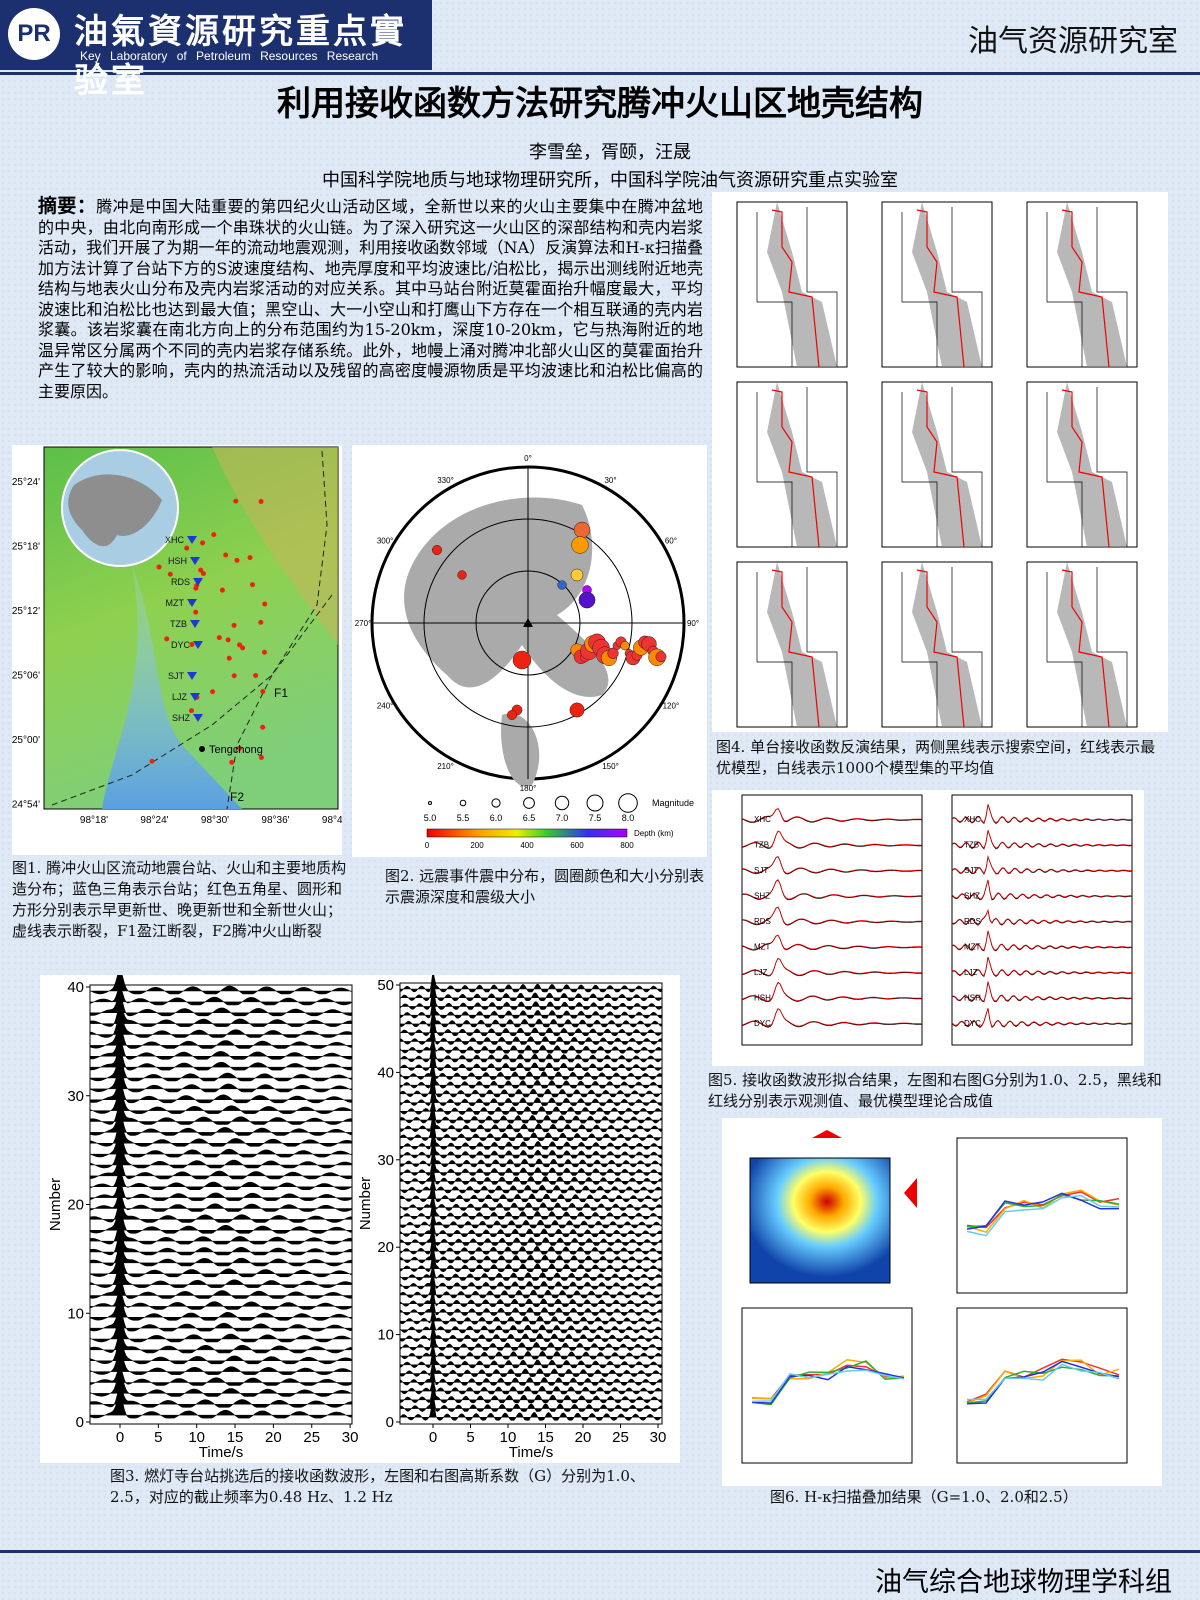 The image size is (1200, 1600). What do you see at coordinates (154, 820) in the screenshot?
I see `lon-label: 98°24'` at bounding box center [154, 820].